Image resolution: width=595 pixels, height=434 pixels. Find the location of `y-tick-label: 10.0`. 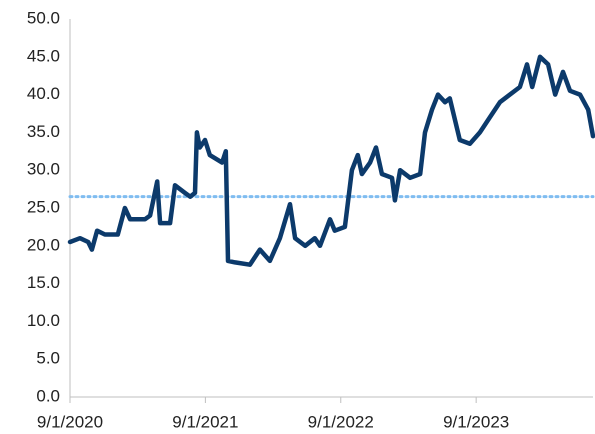

y-tick-label: 10.0 is located at coordinates (43, 320).